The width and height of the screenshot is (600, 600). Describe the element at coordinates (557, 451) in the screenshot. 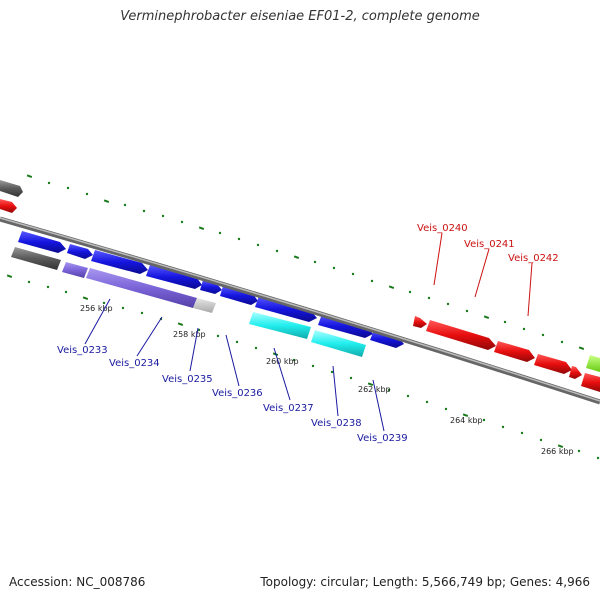

I see `tick-label: 266 kbp` at that location.